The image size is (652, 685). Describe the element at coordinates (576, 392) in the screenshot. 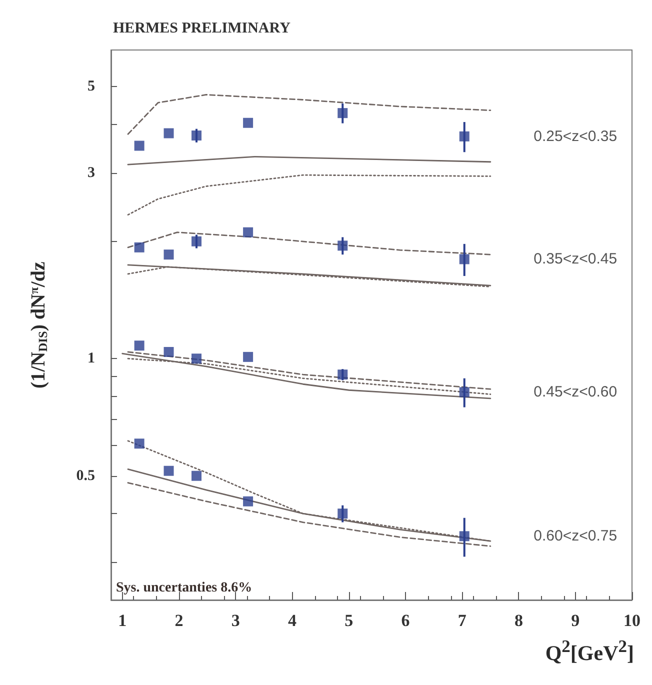

I see `annotation: 0.45<z<0.60` at that location.